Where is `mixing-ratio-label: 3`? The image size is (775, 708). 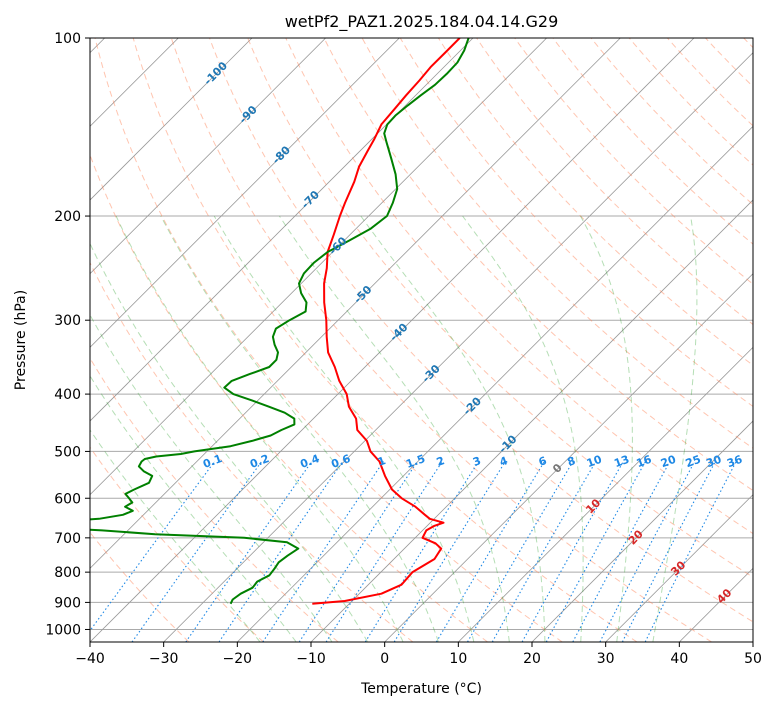 mixing-ratio-label: 3 is located at coordinates (477, 461).